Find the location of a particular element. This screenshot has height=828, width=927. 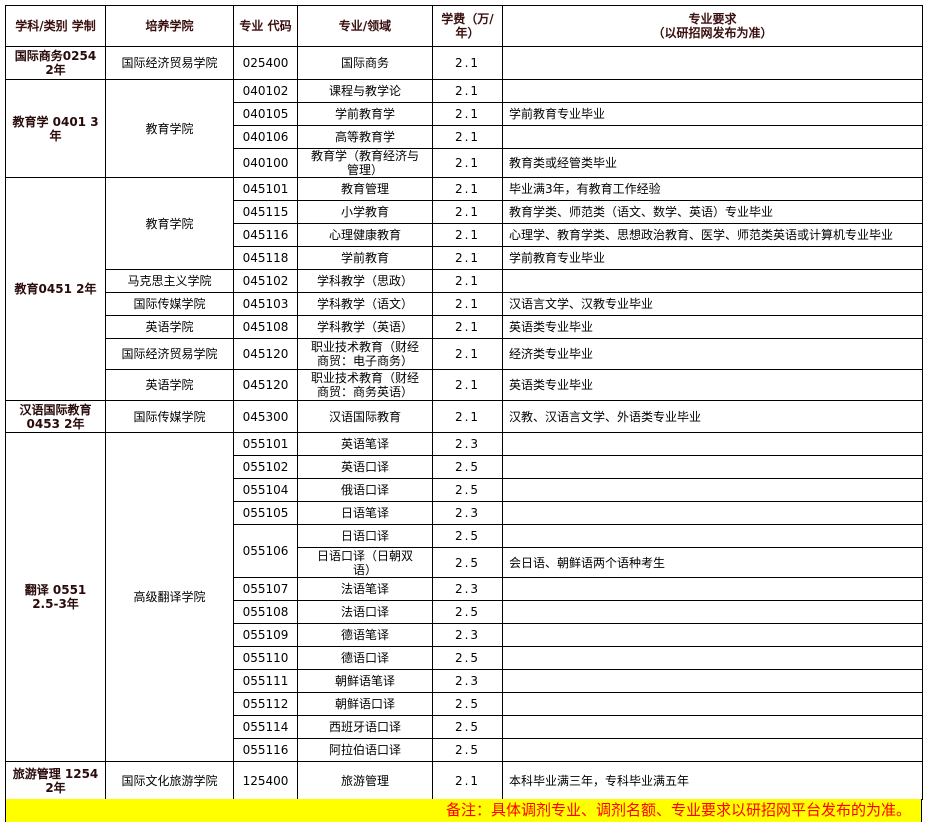

code-cell: 055106 is located at coordinates (265, 551).